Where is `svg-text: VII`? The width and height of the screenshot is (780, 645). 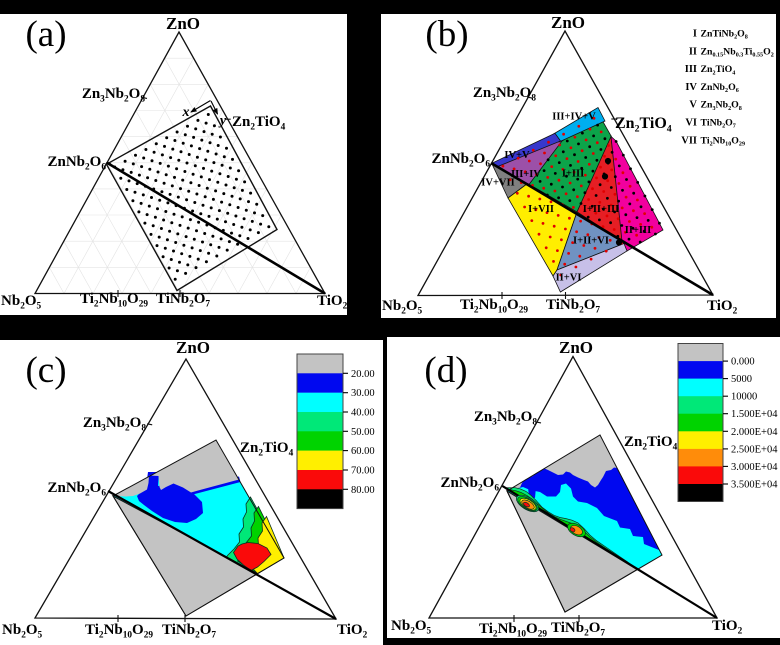
svg-text: VII is located at coordinates (689, 140).